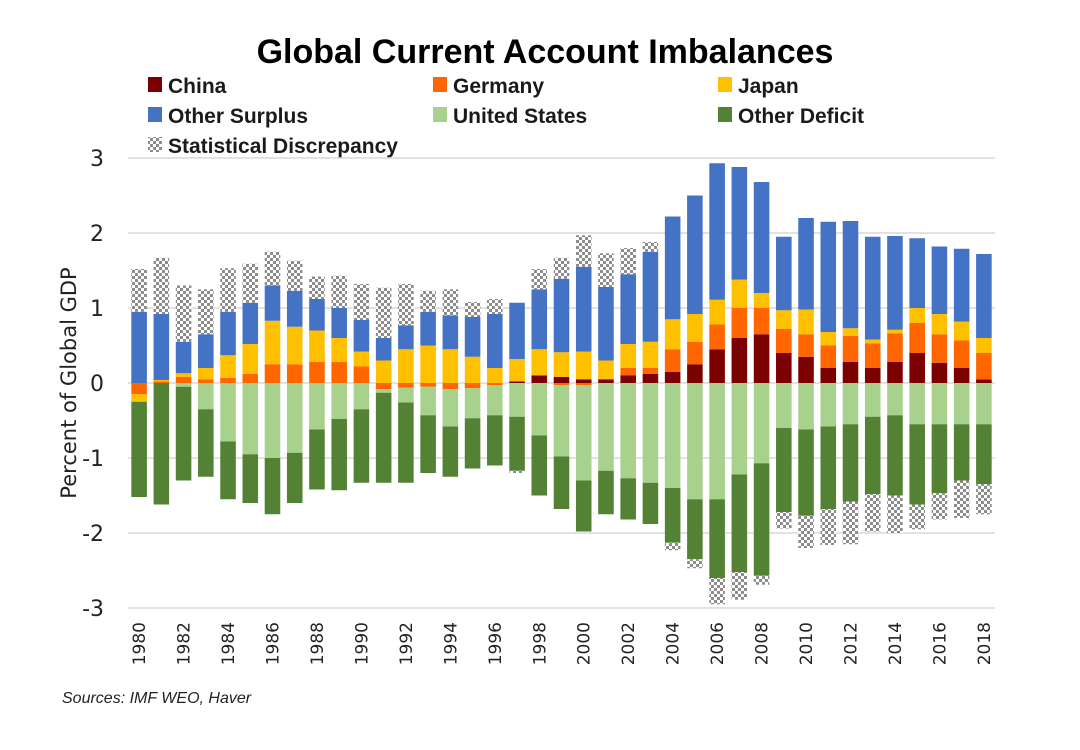  Describe the element at coordinates (139, 389) in the screenshot. I see `bar-germany-1980` at that location.